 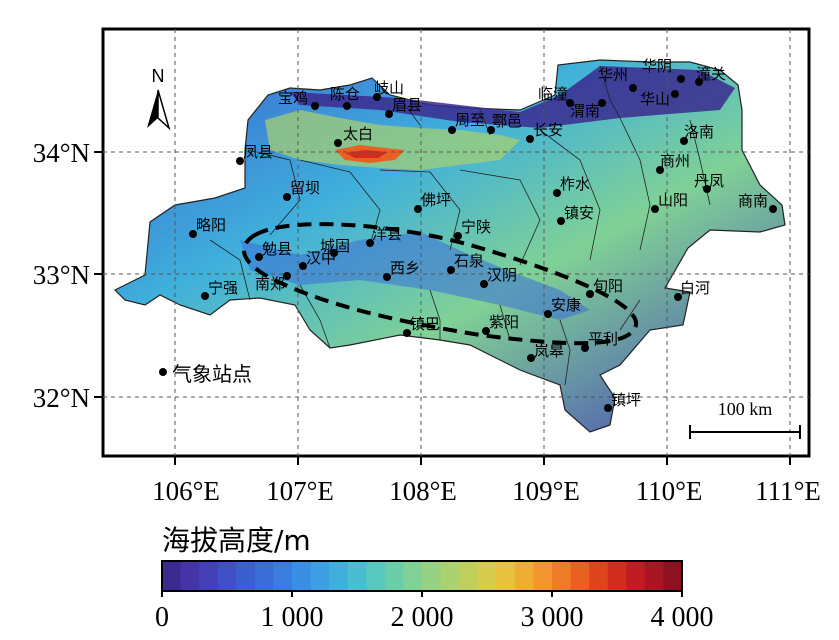 I want to click on station-label: 宁强, so click(x=223, y=288).